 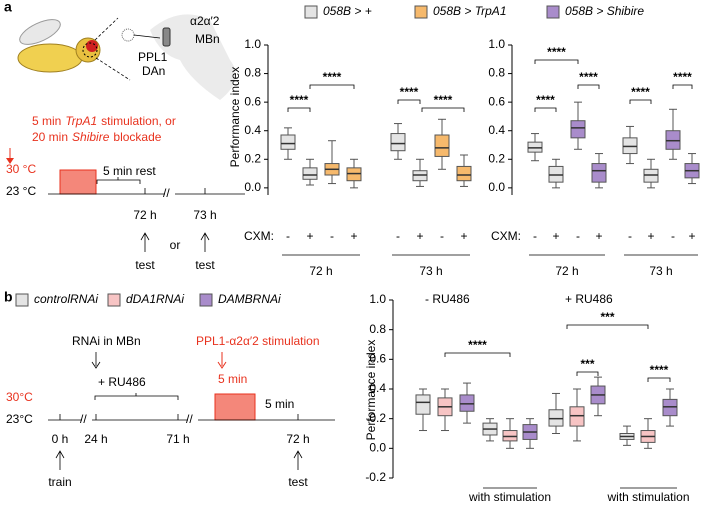 What do you see at coordinates (137, 137) in the screenshot?
I see `protocol-part: blockade` at bounding box center [137, 137].